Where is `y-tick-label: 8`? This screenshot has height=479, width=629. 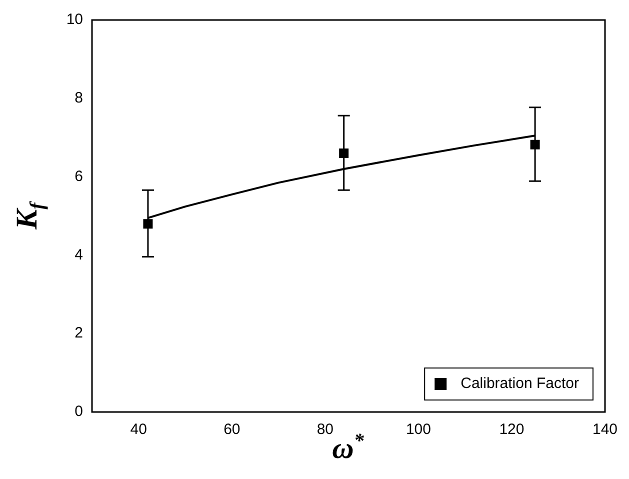
y-tick-label: 8 is located at coordinates (78, 98).